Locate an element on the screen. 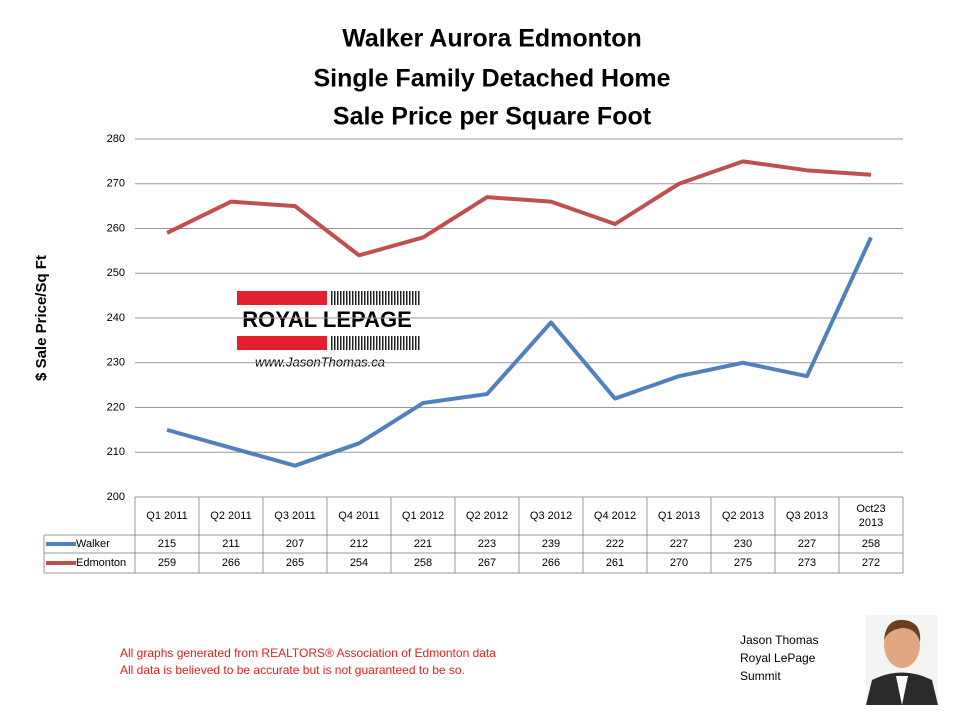 This screenshot has height=720, width=960. x-tick-label-box: Q2 2012 is located at coordinates (487, 516).